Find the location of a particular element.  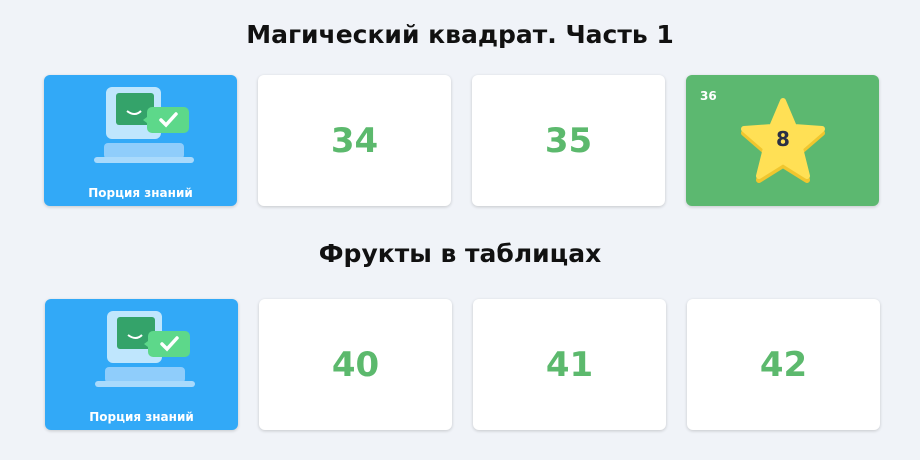

star-icon is located at coordinates (783, 140).